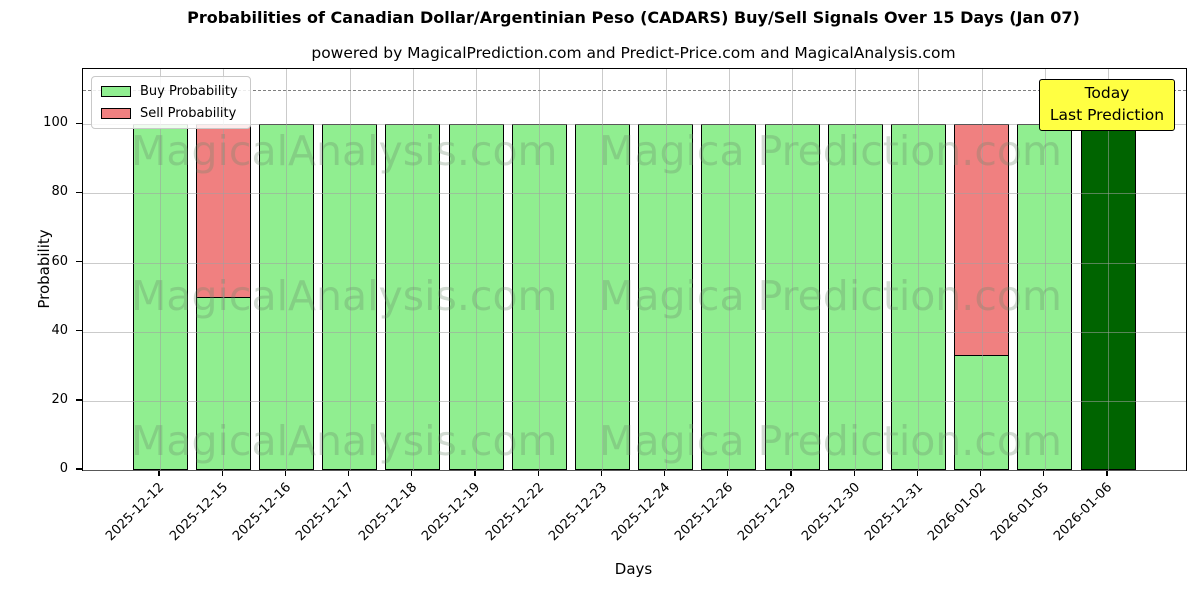 The width and height of the screenshot is (1200, 600). I want to click on threshold-dashed-line, so click(634, 90).